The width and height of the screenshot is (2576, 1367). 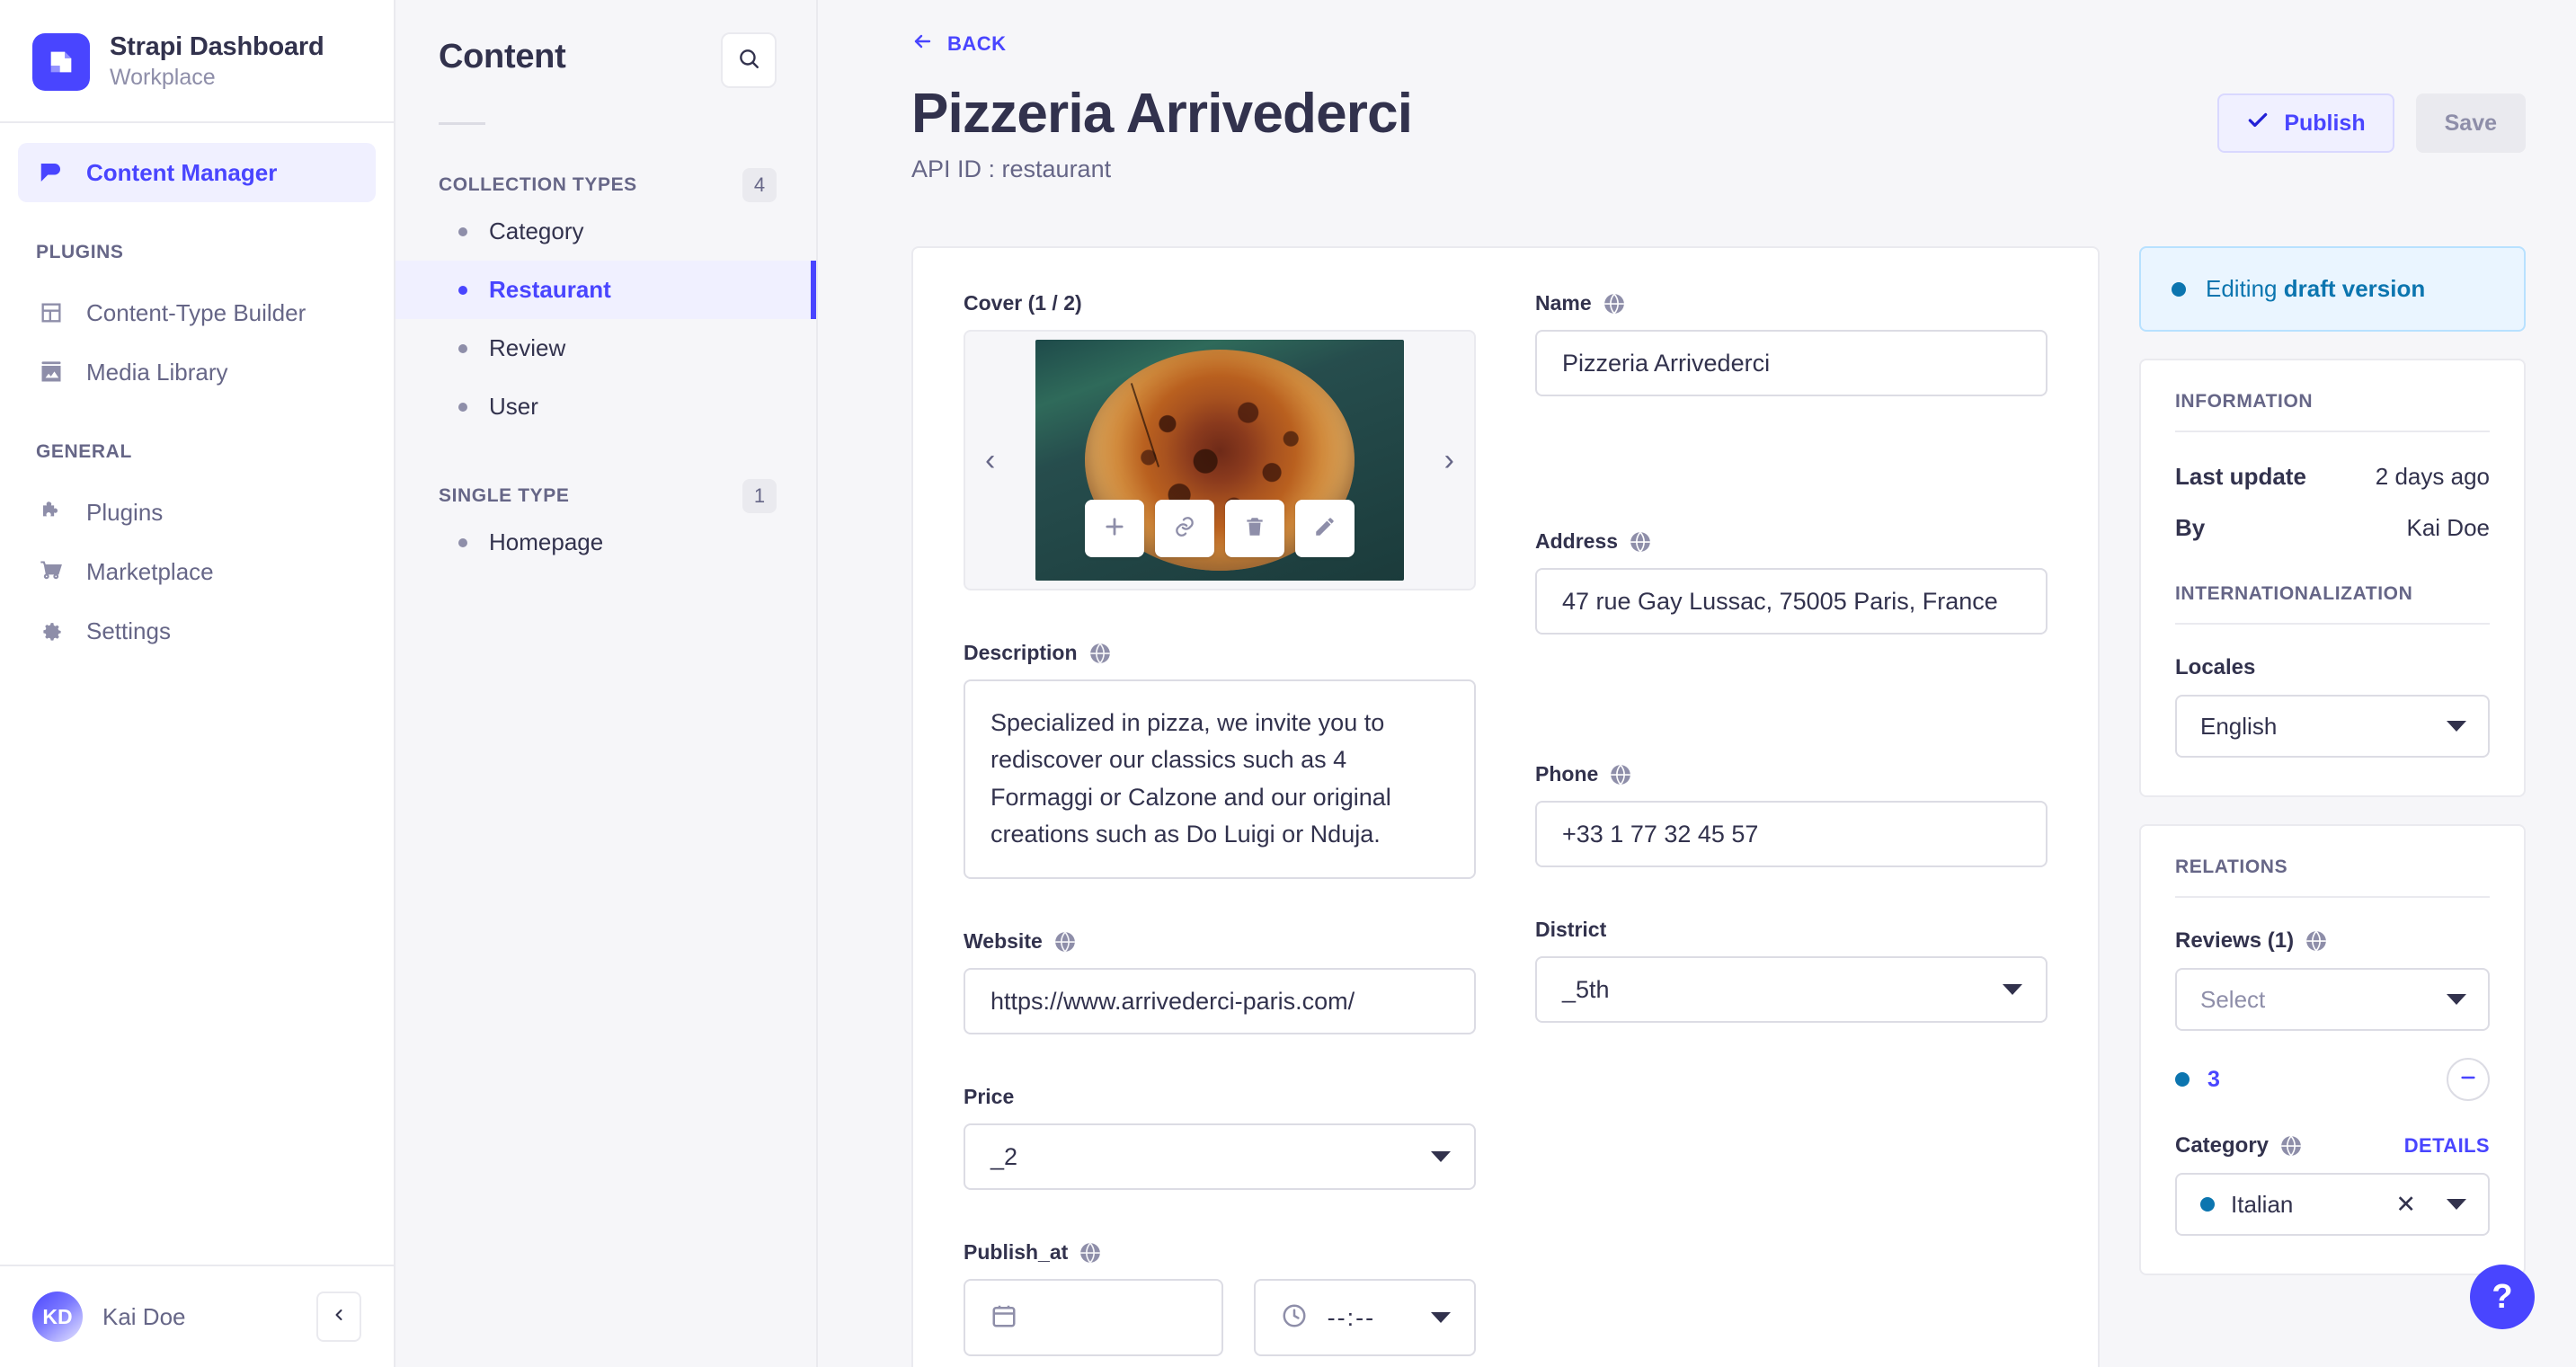 I want to click on content-type-label: Restaurant, so click(x=550, y=289).